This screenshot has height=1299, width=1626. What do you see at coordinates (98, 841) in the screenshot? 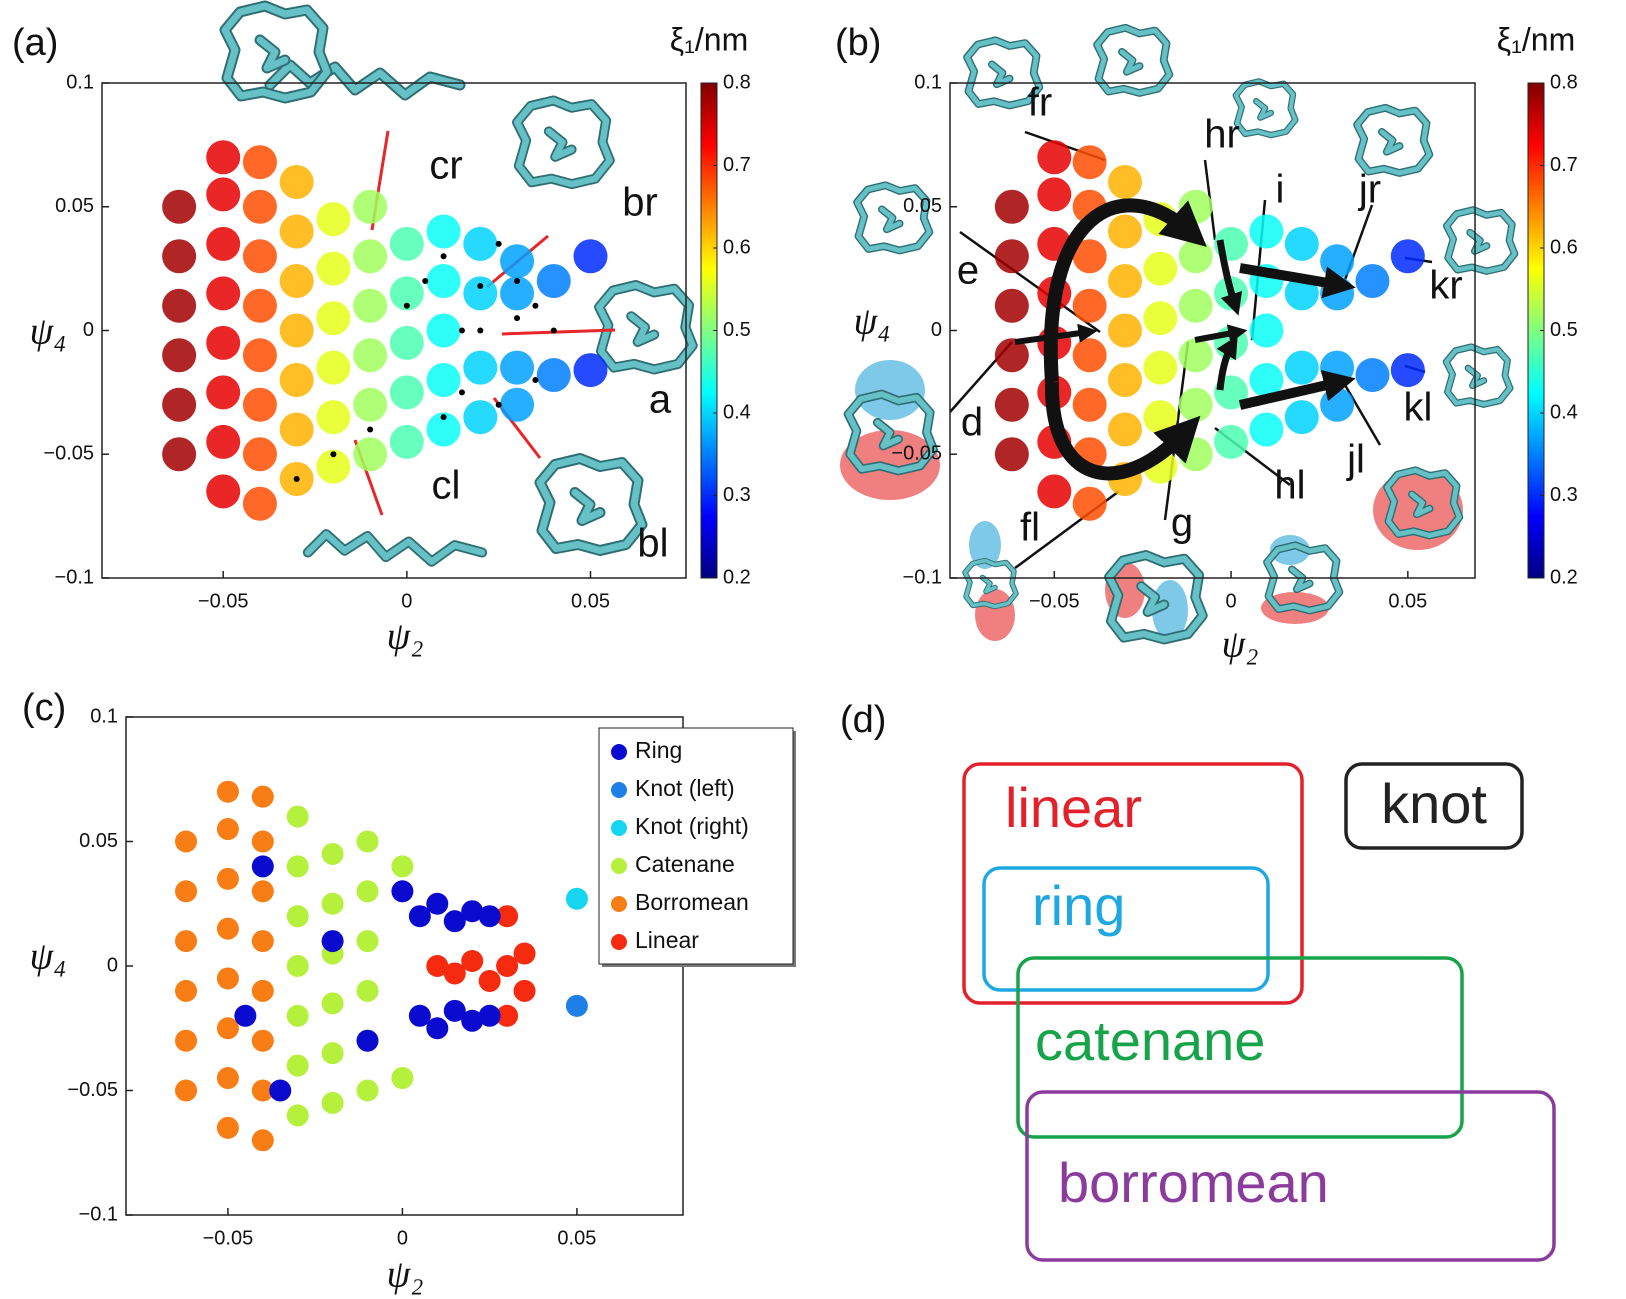
I see `y-tick-label: 0.05` at bounding box center [98, 841].